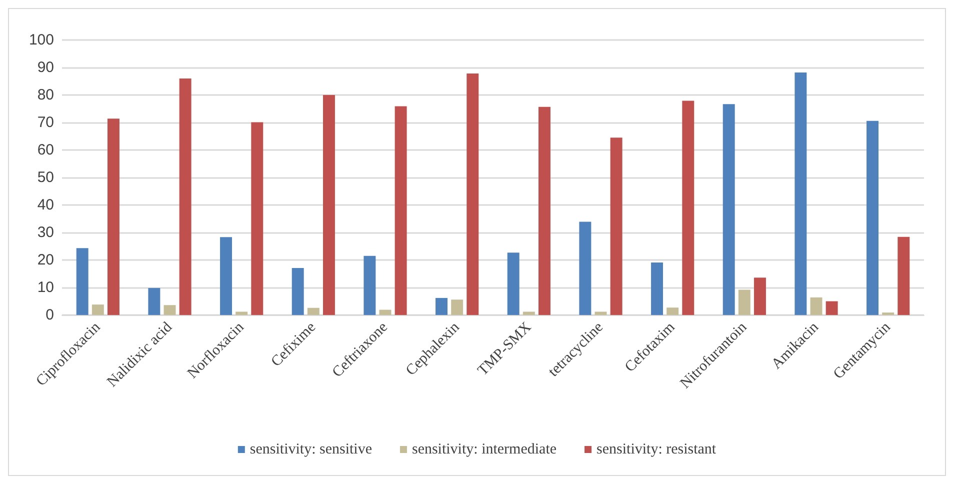 This screenshot has height=484, width=954. What do you see at coordinates (50, 315) in the screenshot?
I see `y-tick-label: 0` at bounding box center [50, 315].